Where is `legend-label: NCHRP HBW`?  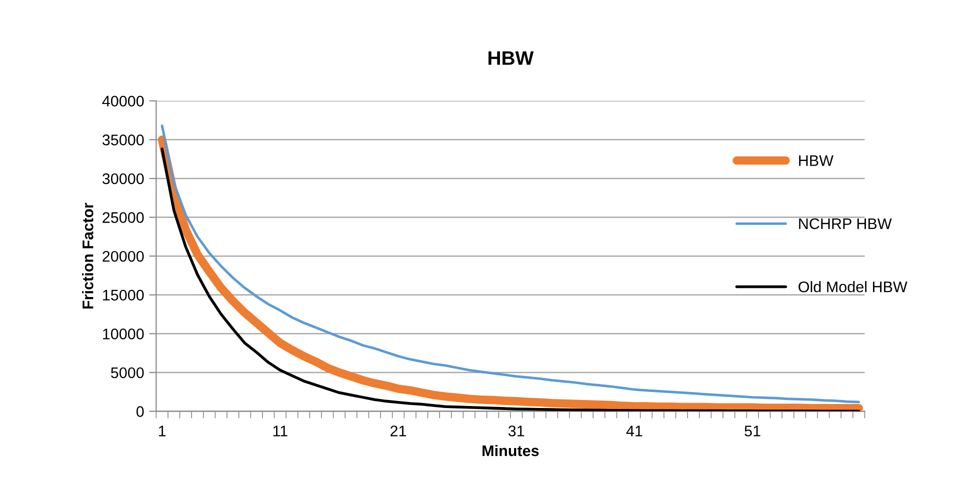 legend-label: NCHRP HBW is located at coordinates (845, 224).